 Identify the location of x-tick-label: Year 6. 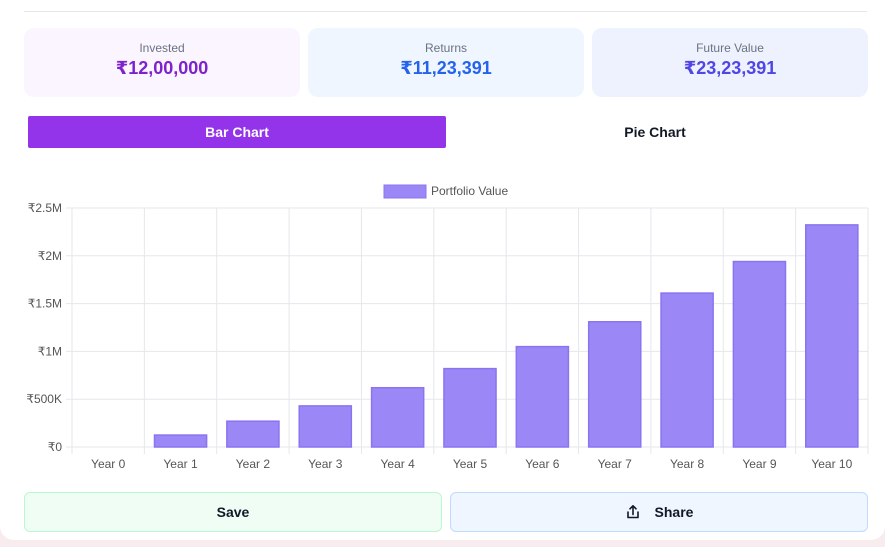
(542, 464).